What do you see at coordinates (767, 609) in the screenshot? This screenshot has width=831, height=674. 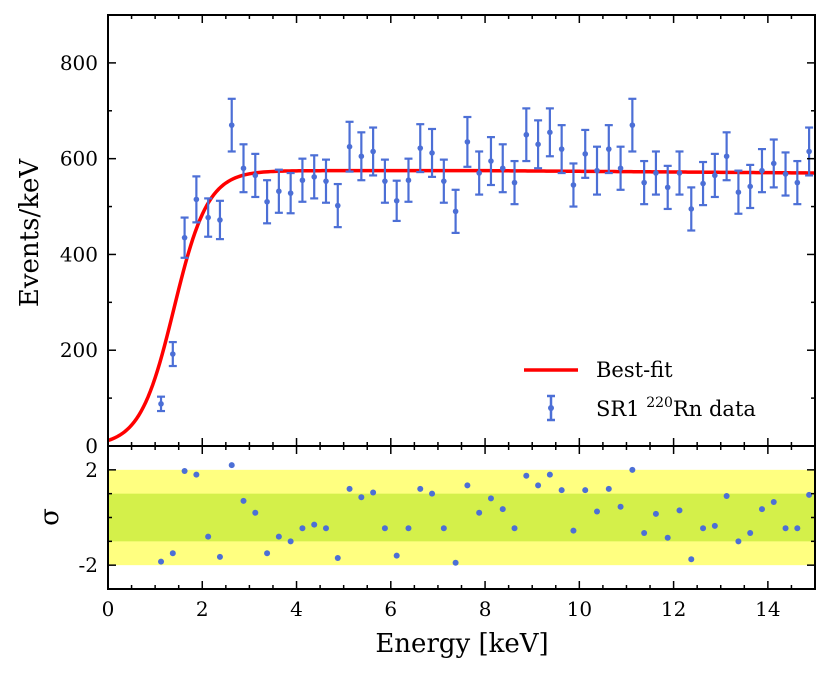 I see `x-tick-label: 14` at bounding box center [767, 609].